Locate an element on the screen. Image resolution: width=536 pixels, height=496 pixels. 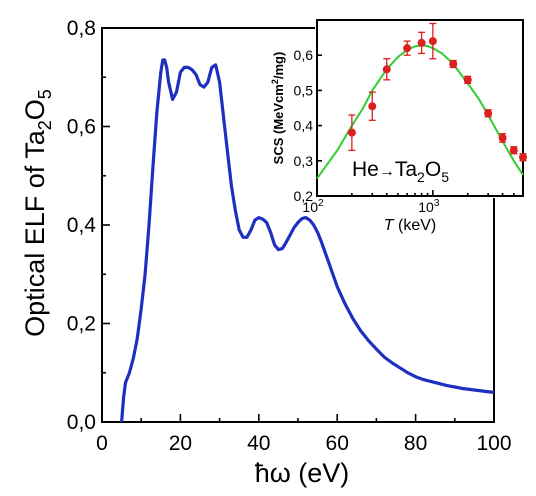
annotation-sub: 5 is located at coordinates (445, 177).